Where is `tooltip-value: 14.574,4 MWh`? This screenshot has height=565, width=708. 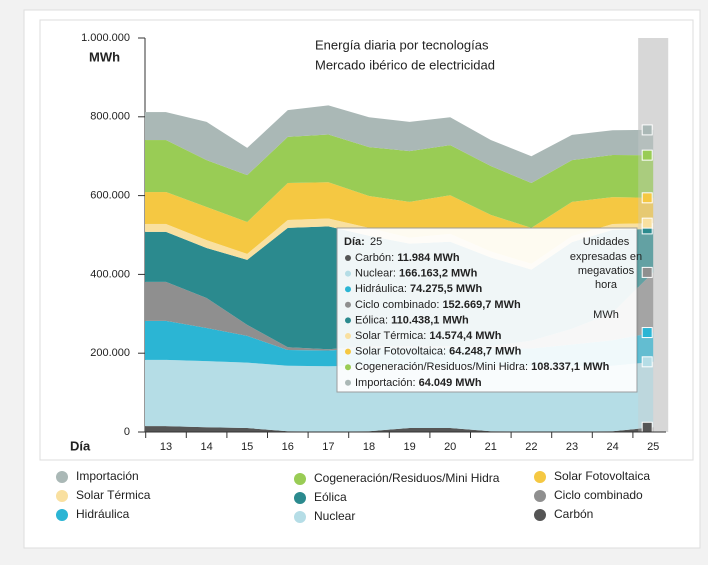 tooltip-value: 14.574,4 MWh is located at coordinates (465, 336).